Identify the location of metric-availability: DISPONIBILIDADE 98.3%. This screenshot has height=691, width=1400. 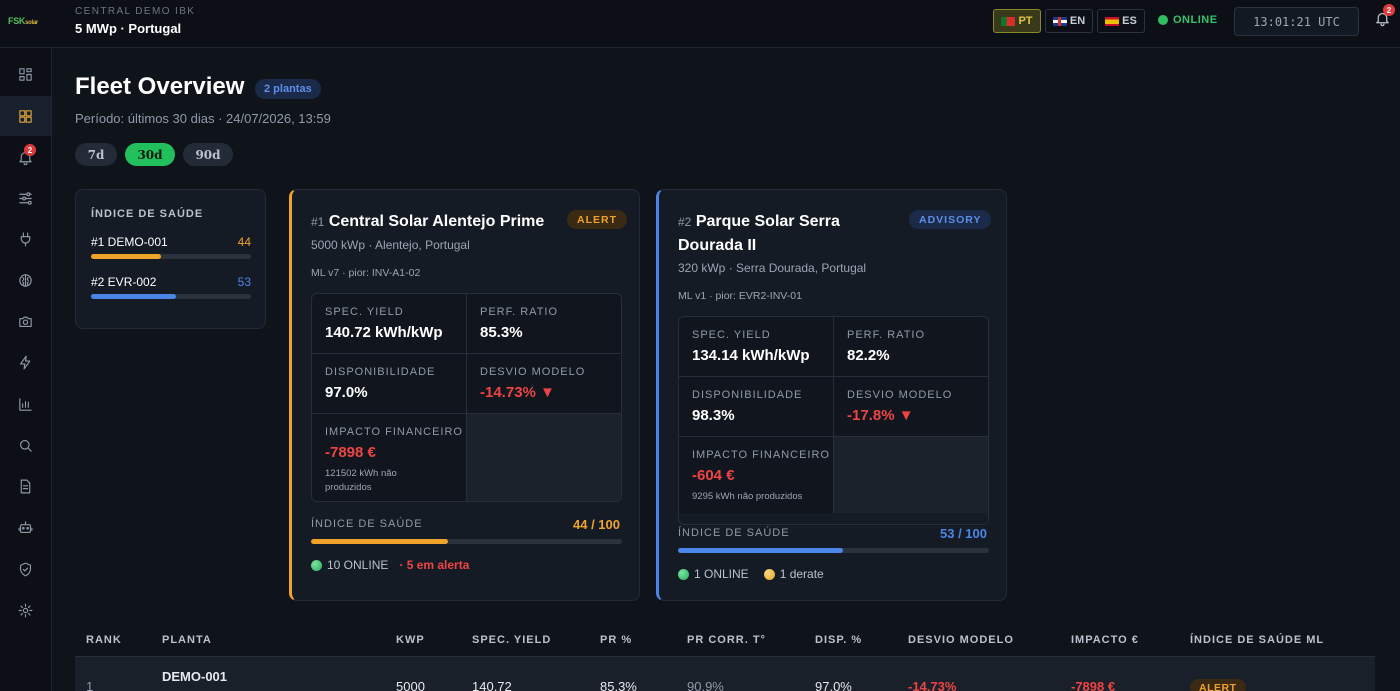
(756, 407).